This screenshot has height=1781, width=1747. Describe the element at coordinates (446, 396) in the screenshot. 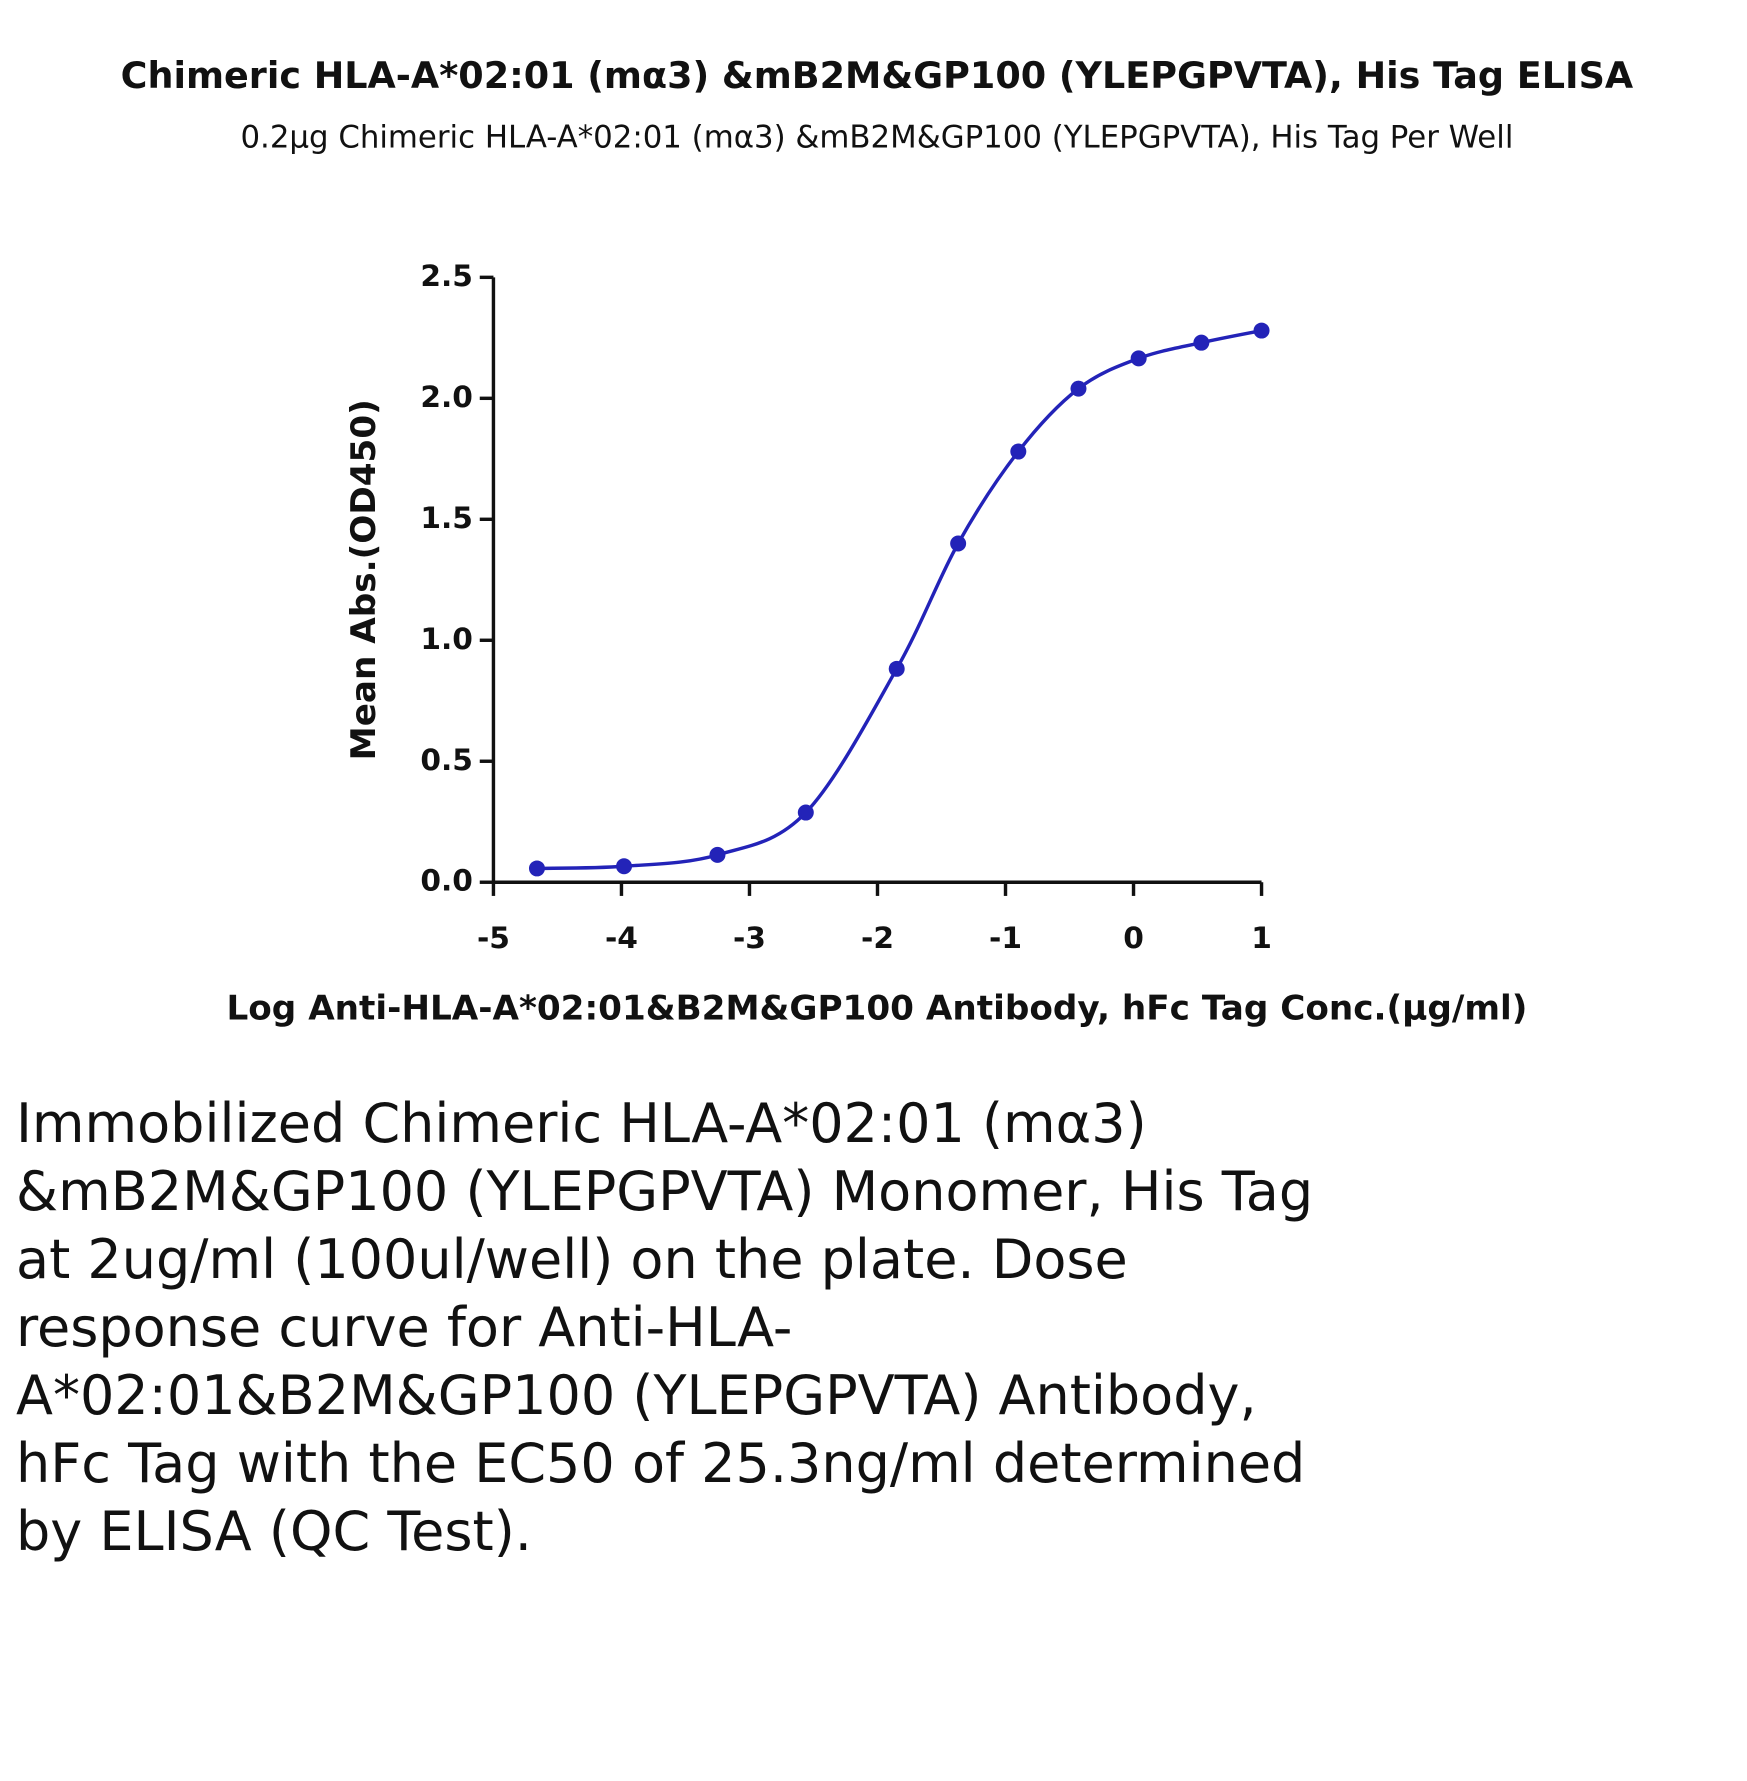

I see `y-tick-label: 2.0` at that location.